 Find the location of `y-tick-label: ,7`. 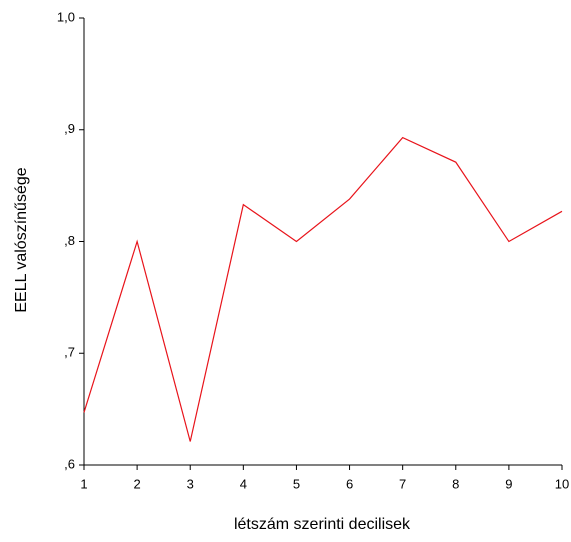

y-tick-label: ,7 is located at coordinates (69, 352).